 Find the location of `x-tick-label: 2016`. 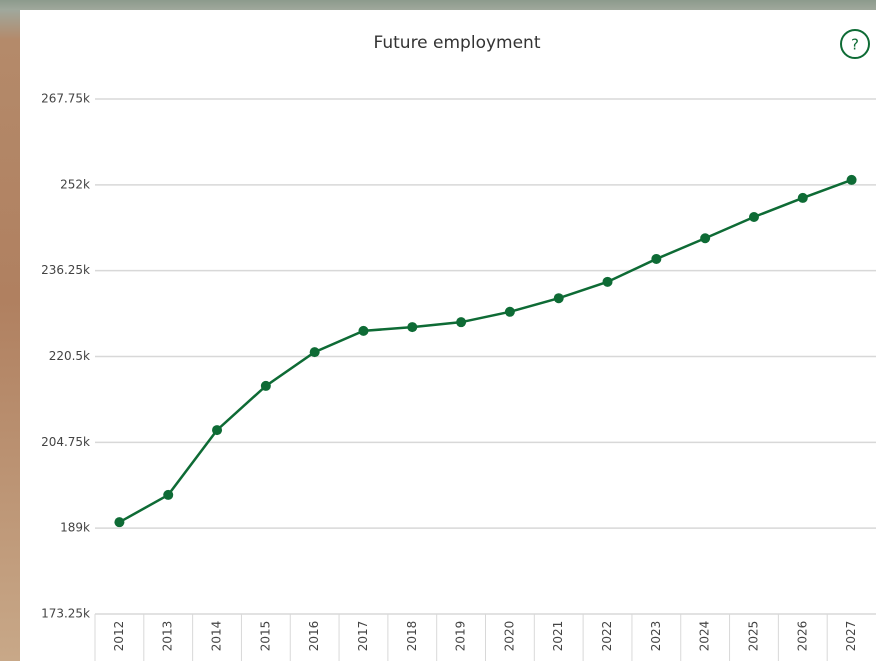

x-tick-label: 2016 is located at coordinates (314, 636).